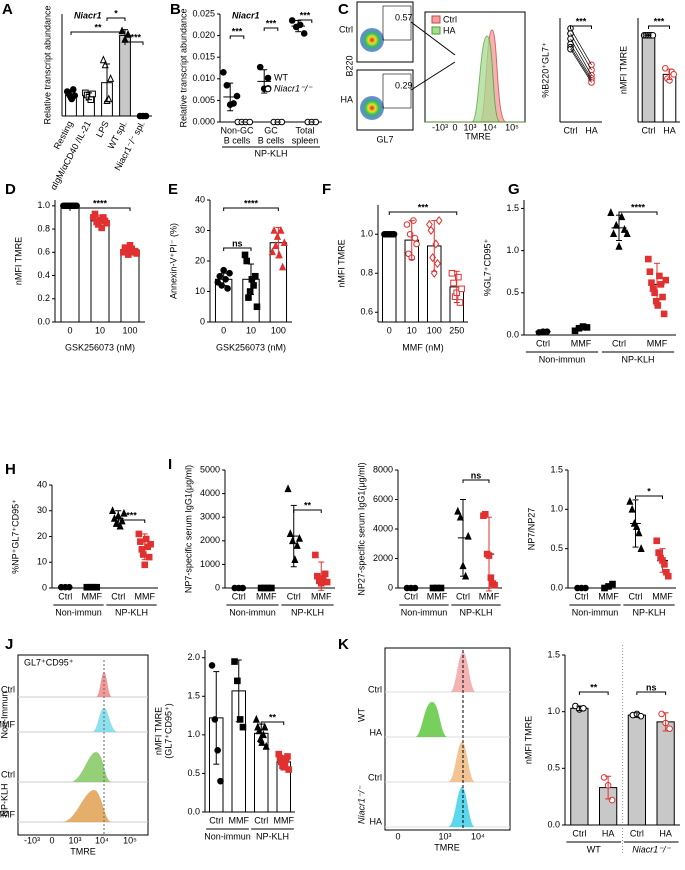 The image size is (685, 870). I want to click on panel-label: H, so click(10, 469).